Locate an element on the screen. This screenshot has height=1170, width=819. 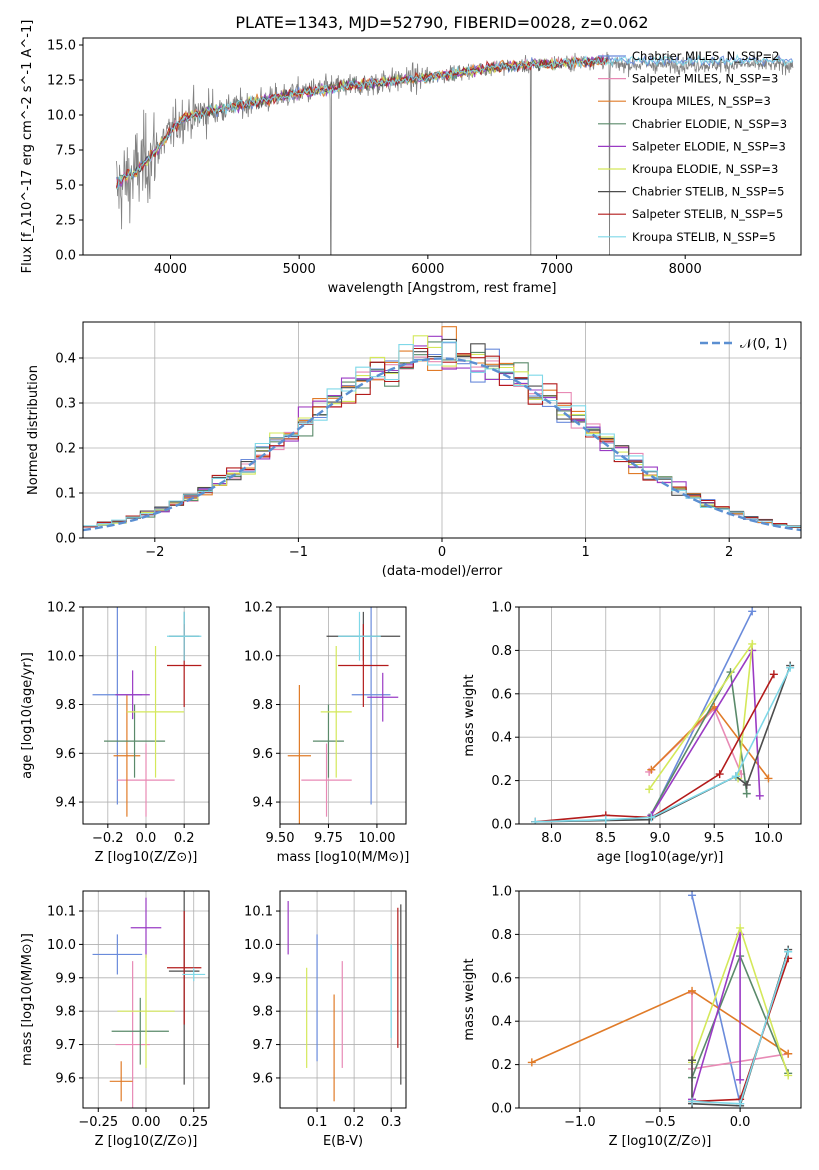
x-tick-label: 5000 is located at coordinates (299, 269).